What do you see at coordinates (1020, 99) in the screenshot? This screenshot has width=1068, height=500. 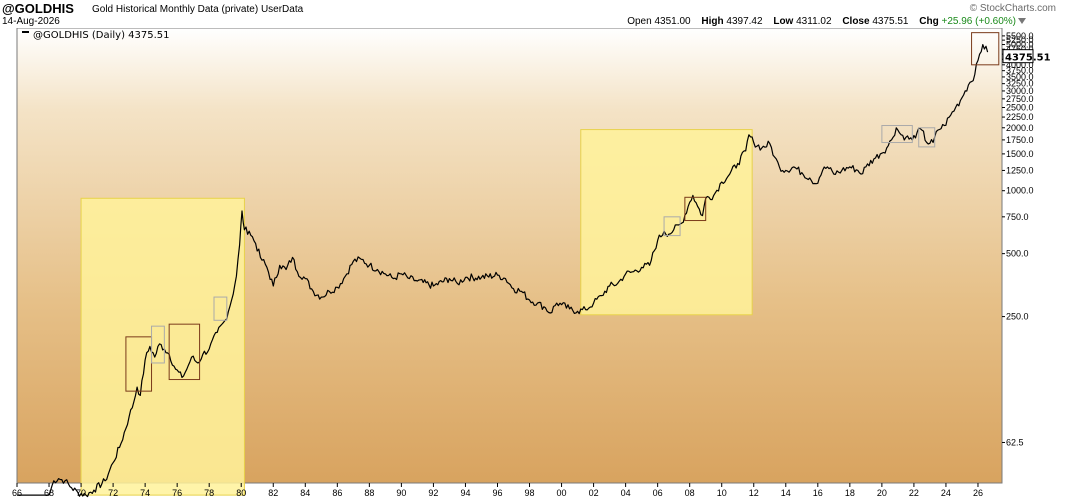 I see `y-tick-label: 2750.0` at bounding box center [1020, 99].